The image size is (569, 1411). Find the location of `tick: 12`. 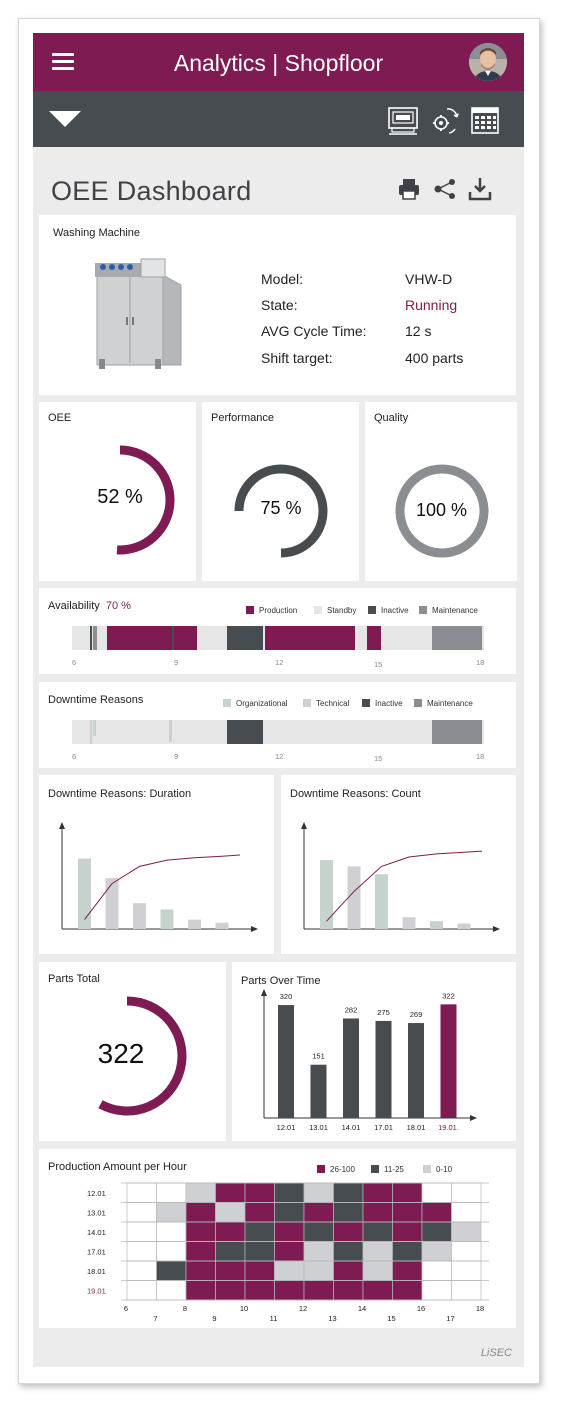

tick: 12 is located at coordinates (279, 756).